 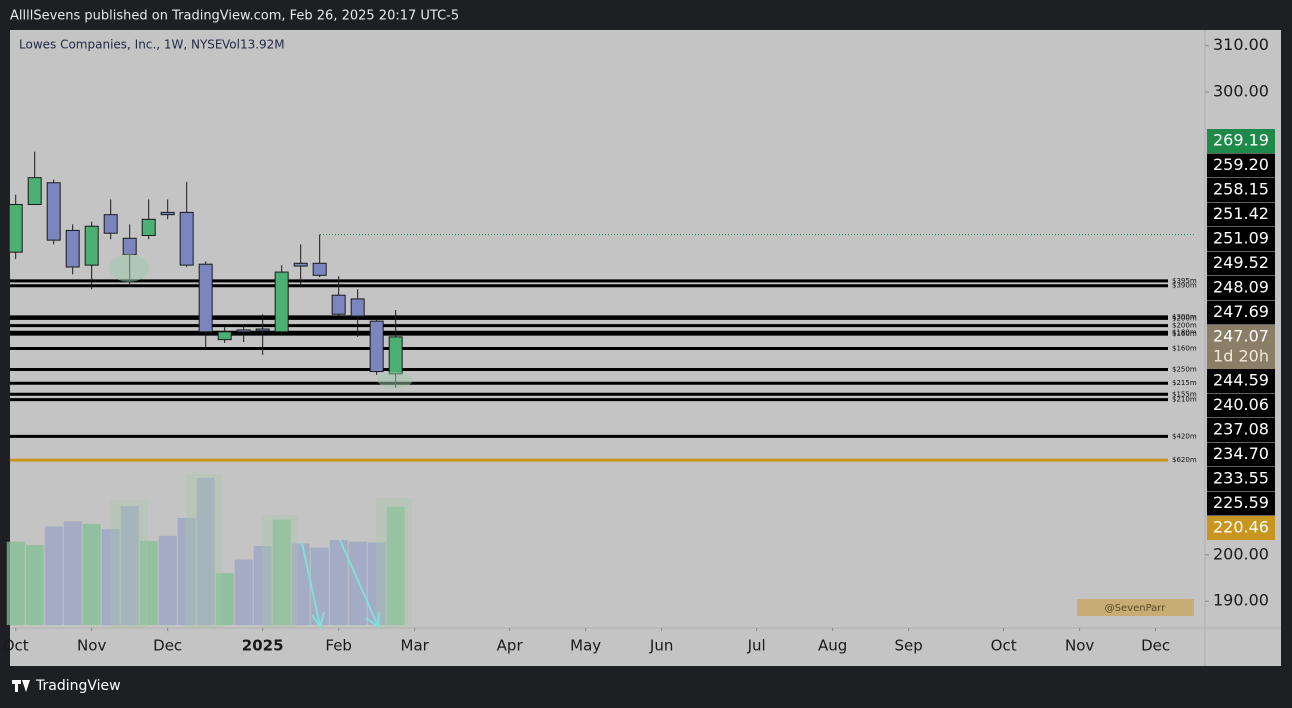 I want to click on price-label: 248.09, so click(x=1241, y=287).